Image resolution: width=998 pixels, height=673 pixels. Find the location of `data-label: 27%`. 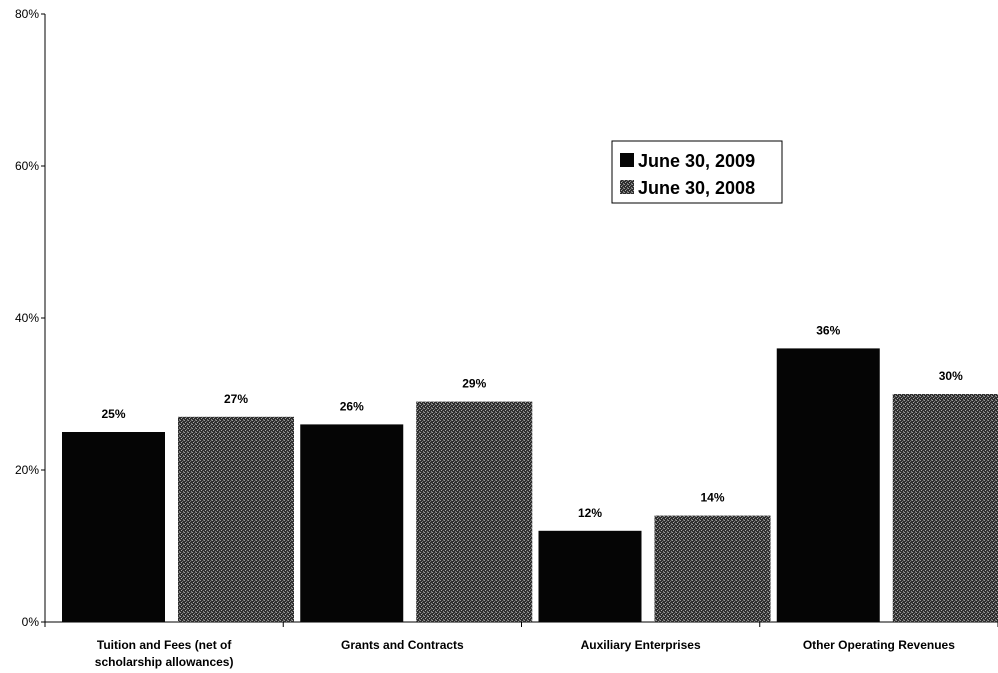

data-label: 27% is located at coordinates (236, 399).